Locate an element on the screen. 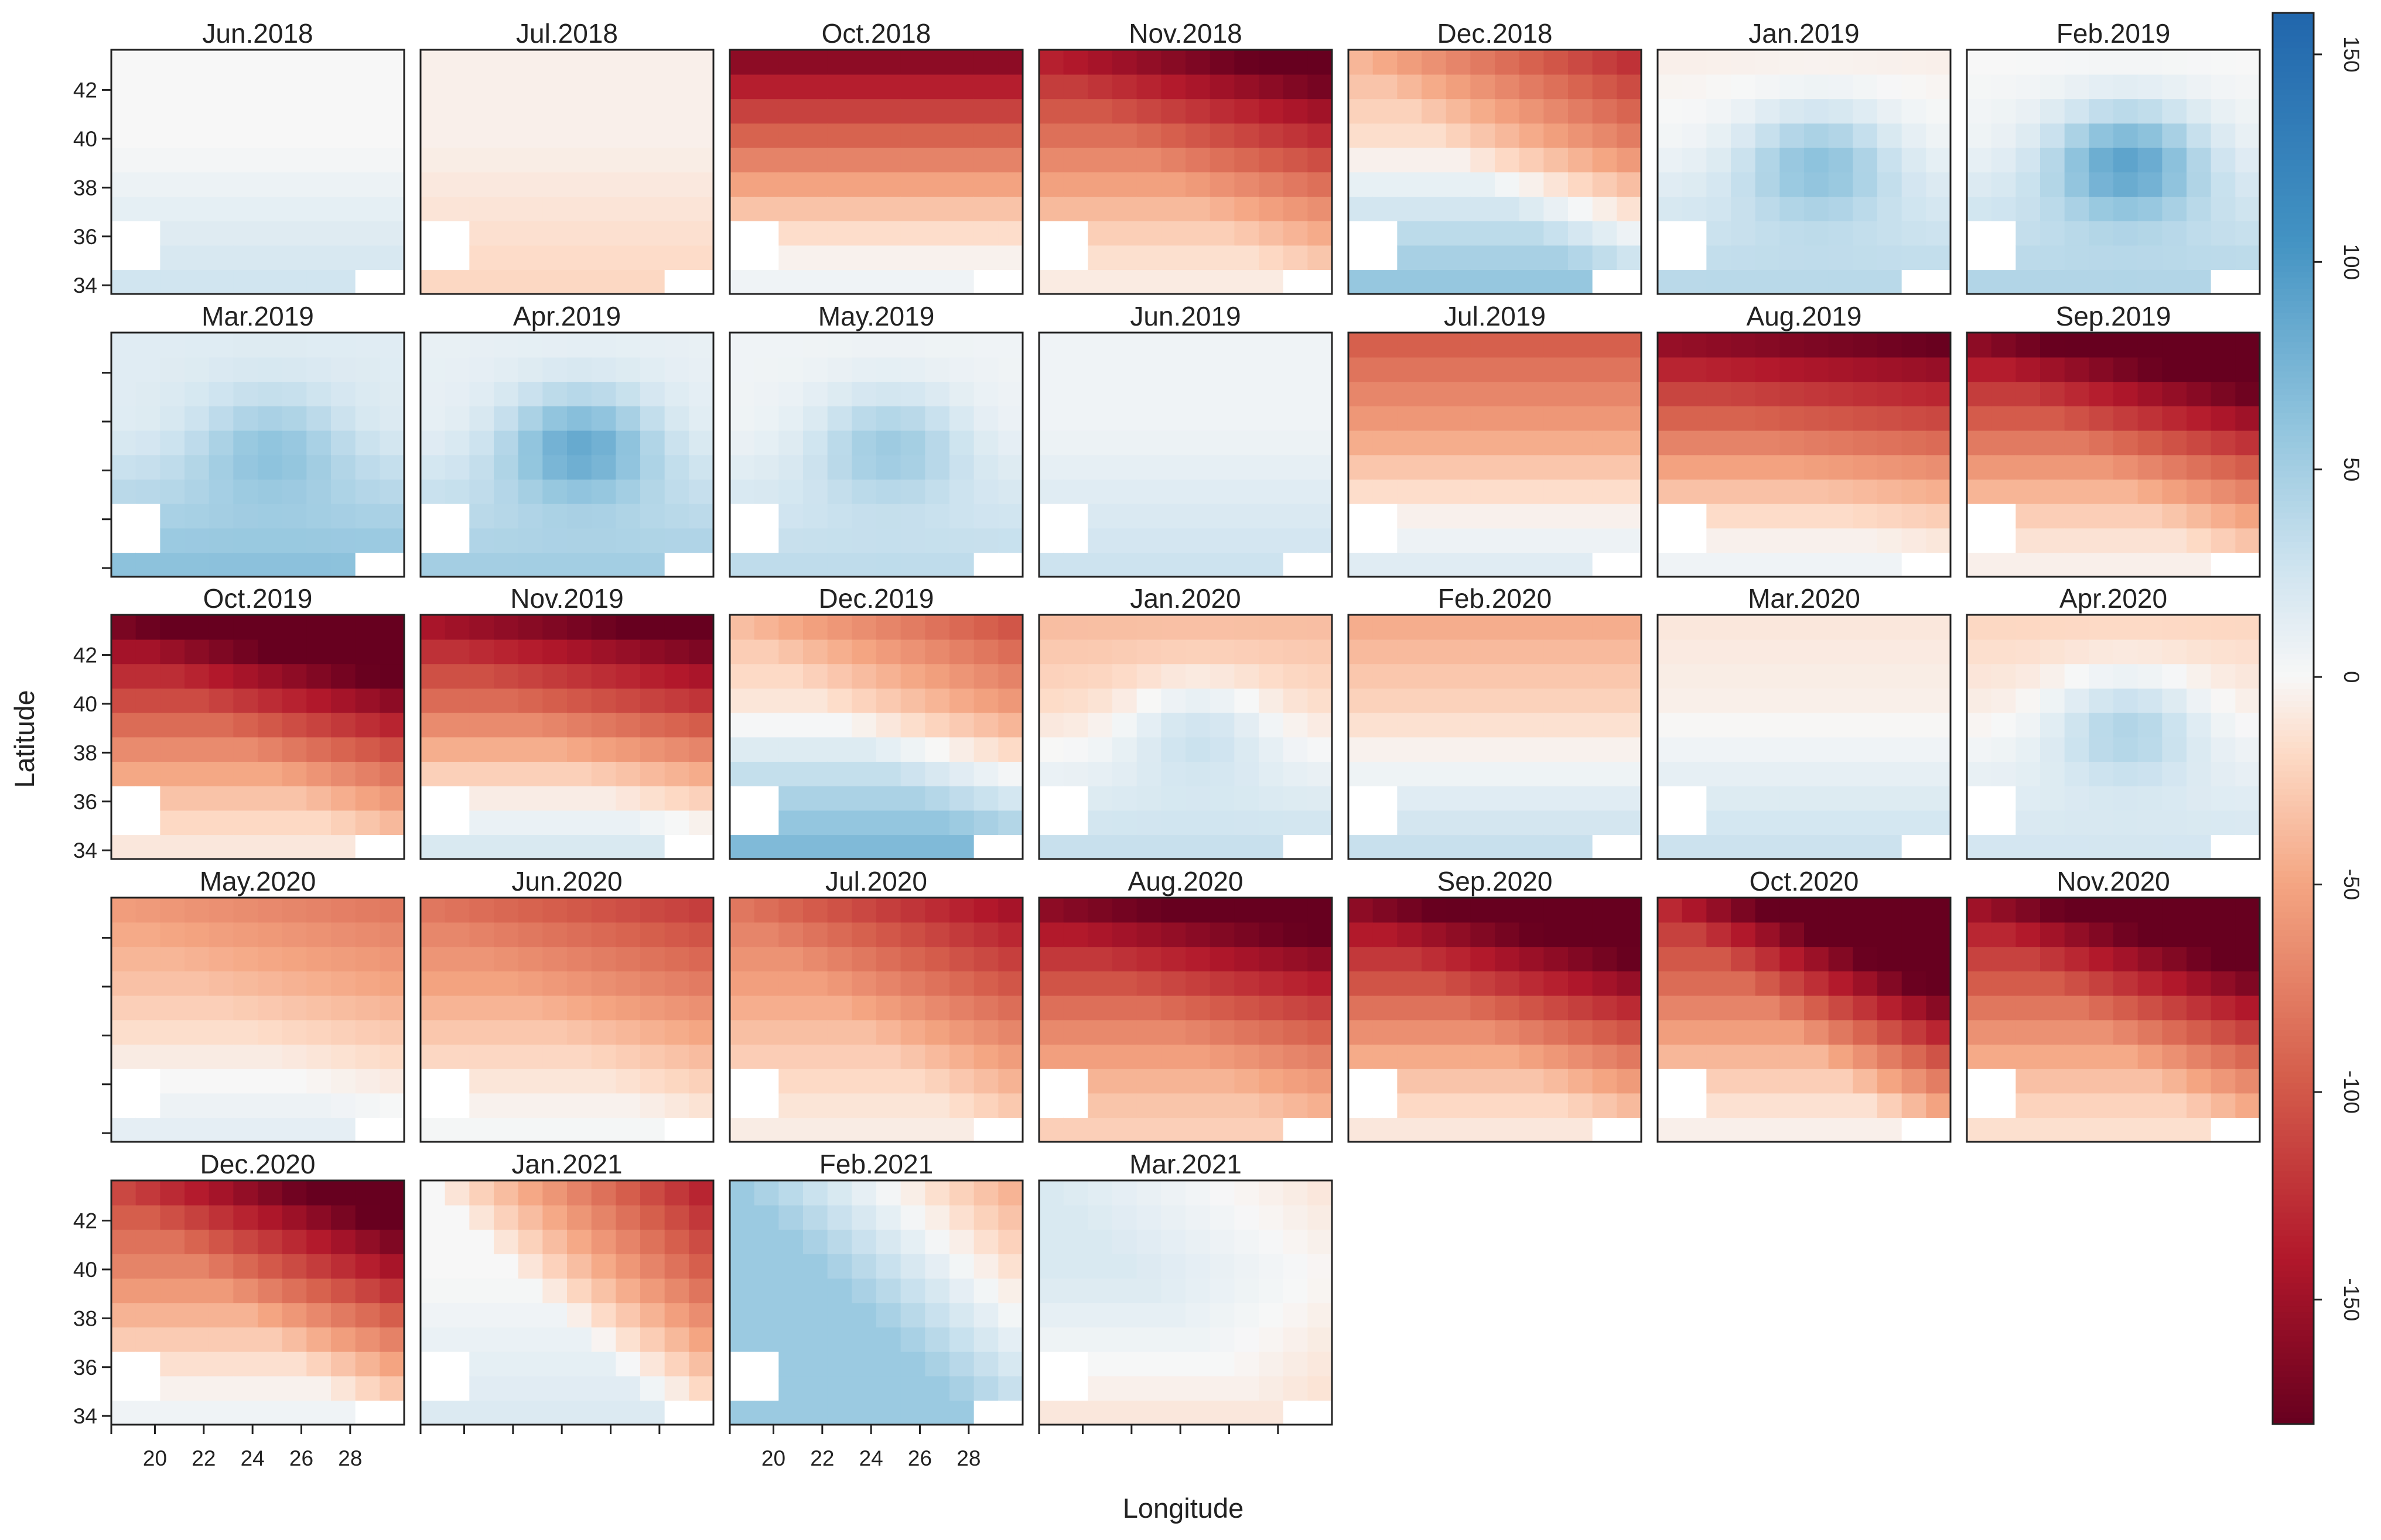  panel-title: Jun.2020 is located at coordinates (566, 881).